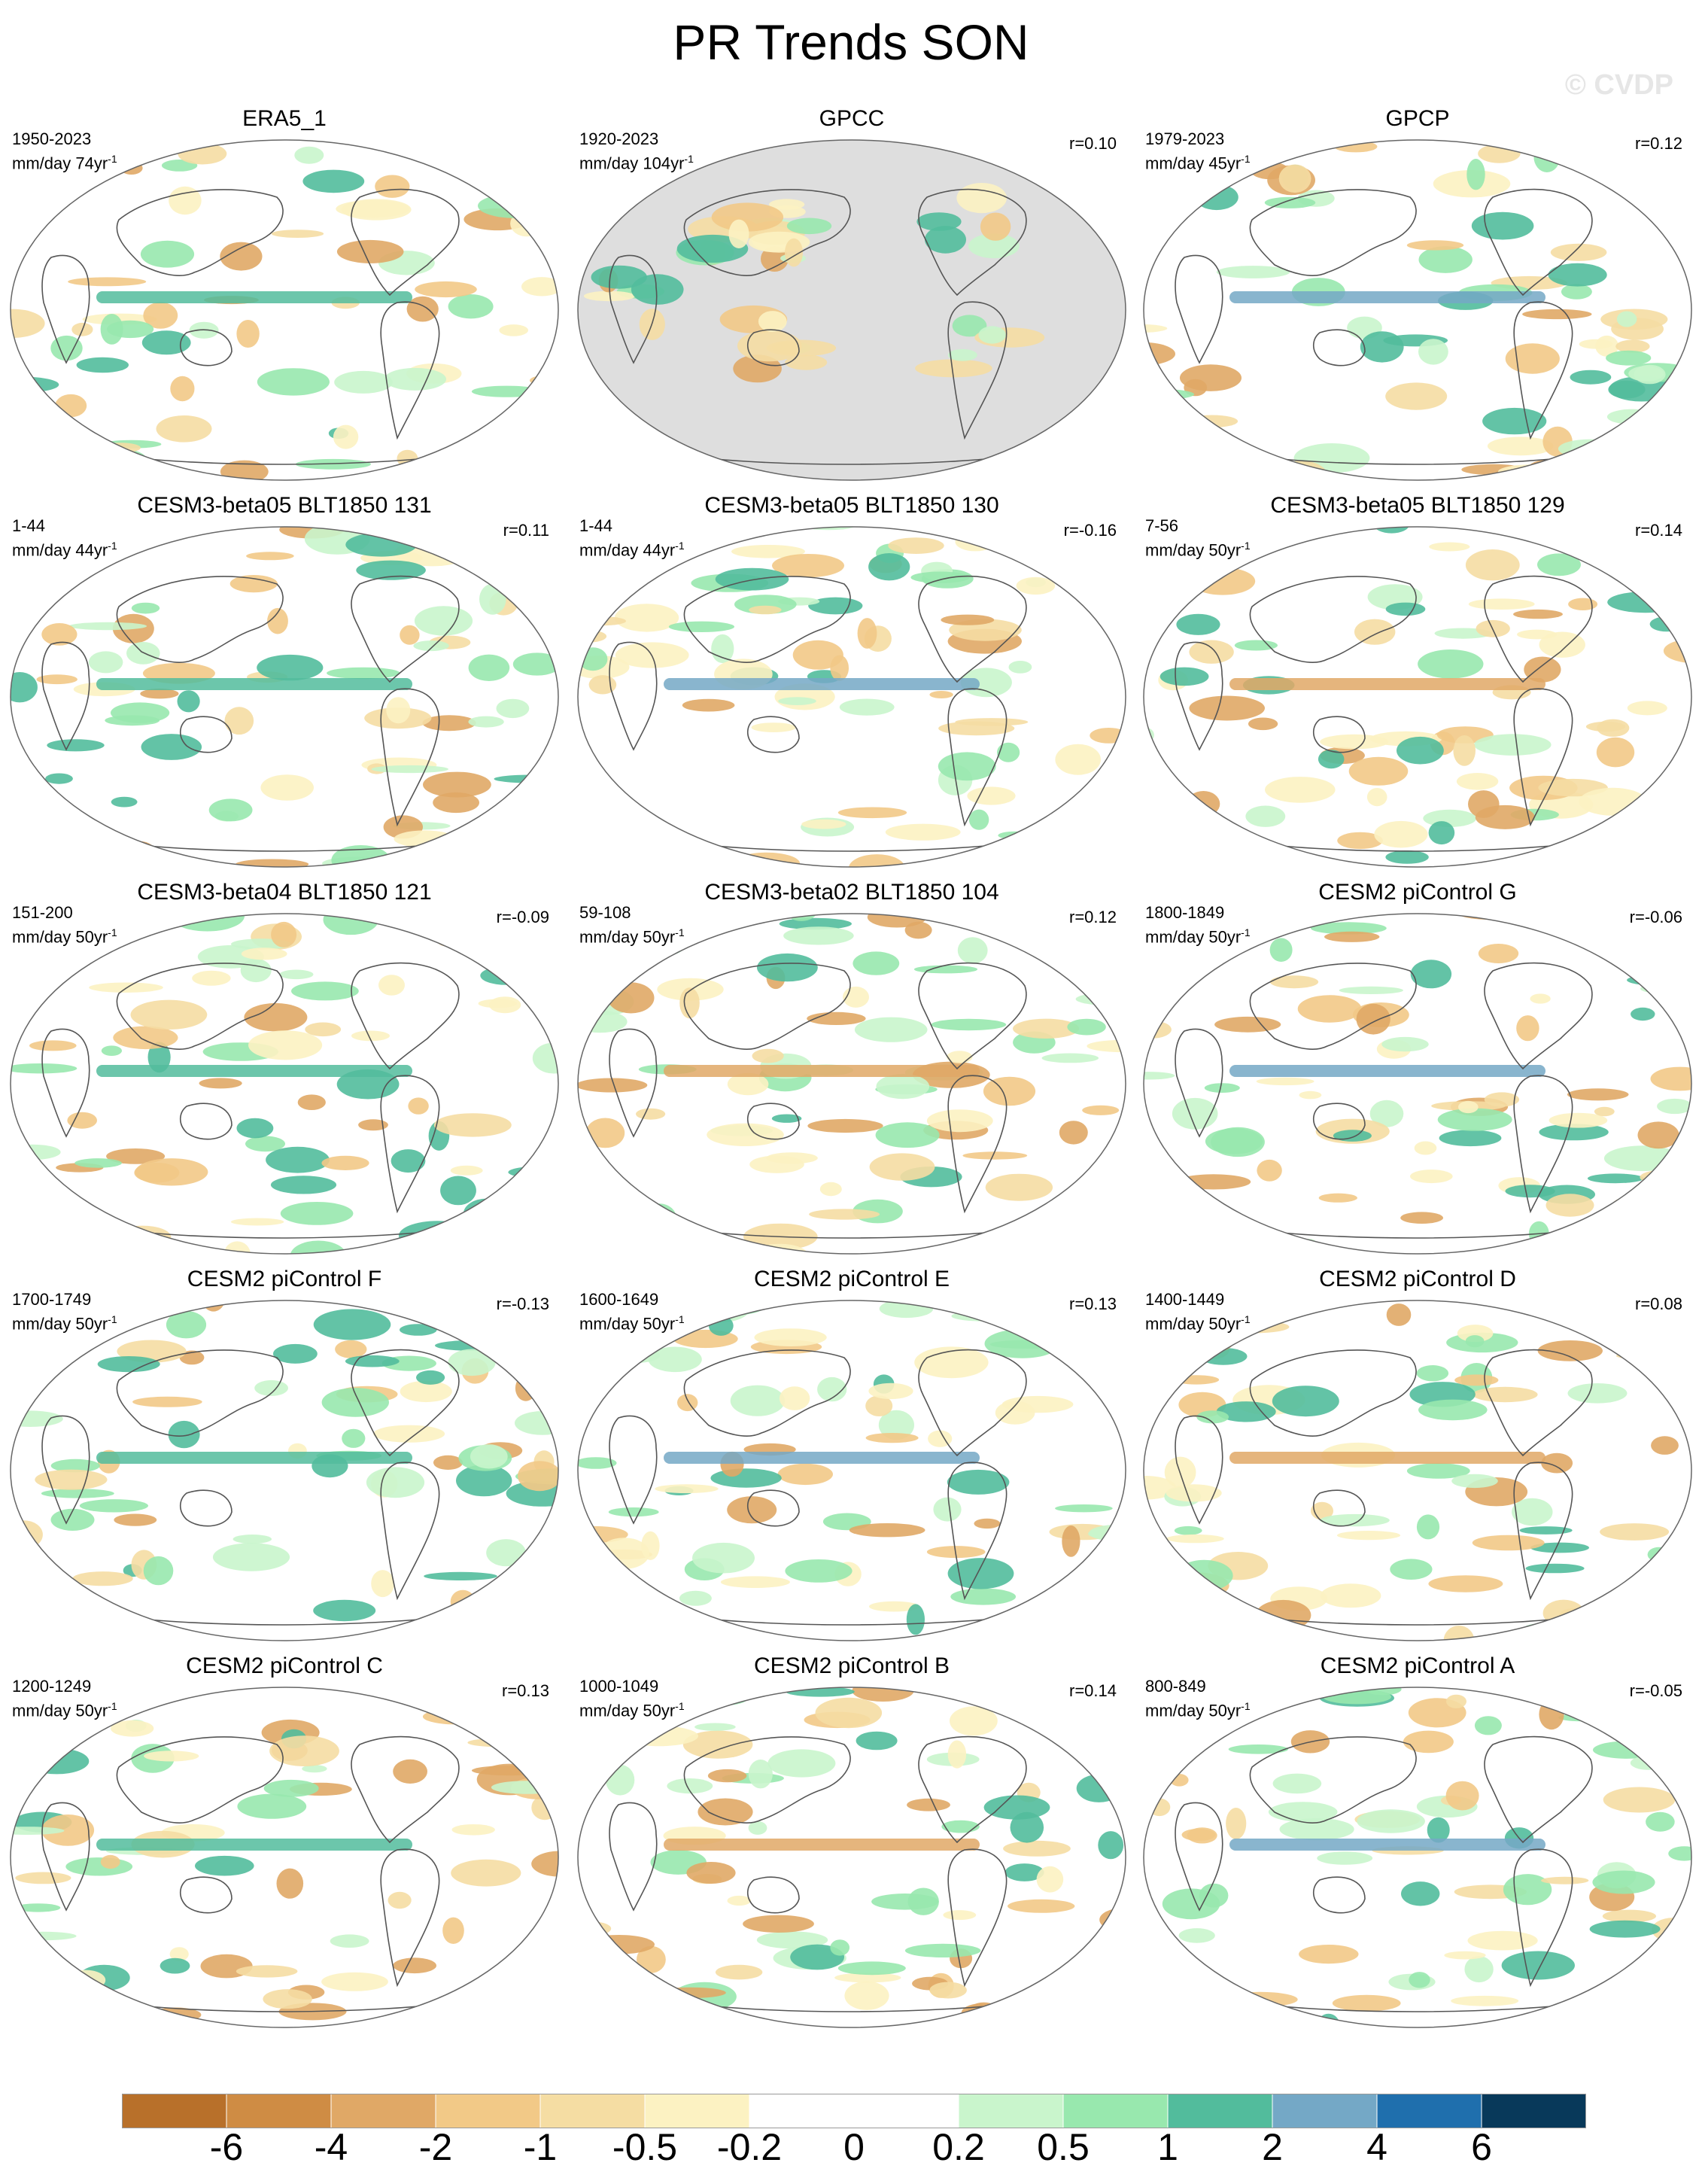 This screenshot has width=1702, height=2184. Describe the element at coordinates (526, 530) in the screenshot. I see `pattern-correlation: r=0.11` at that location.